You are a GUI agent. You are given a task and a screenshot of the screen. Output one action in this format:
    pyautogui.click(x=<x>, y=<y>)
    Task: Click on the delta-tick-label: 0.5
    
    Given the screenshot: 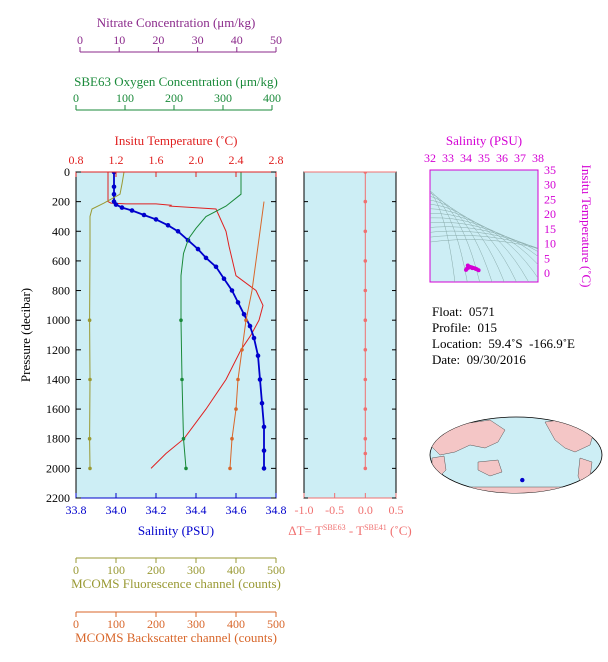 What is the action you would take?
    pyautogui.click(x=396, y=510)
    